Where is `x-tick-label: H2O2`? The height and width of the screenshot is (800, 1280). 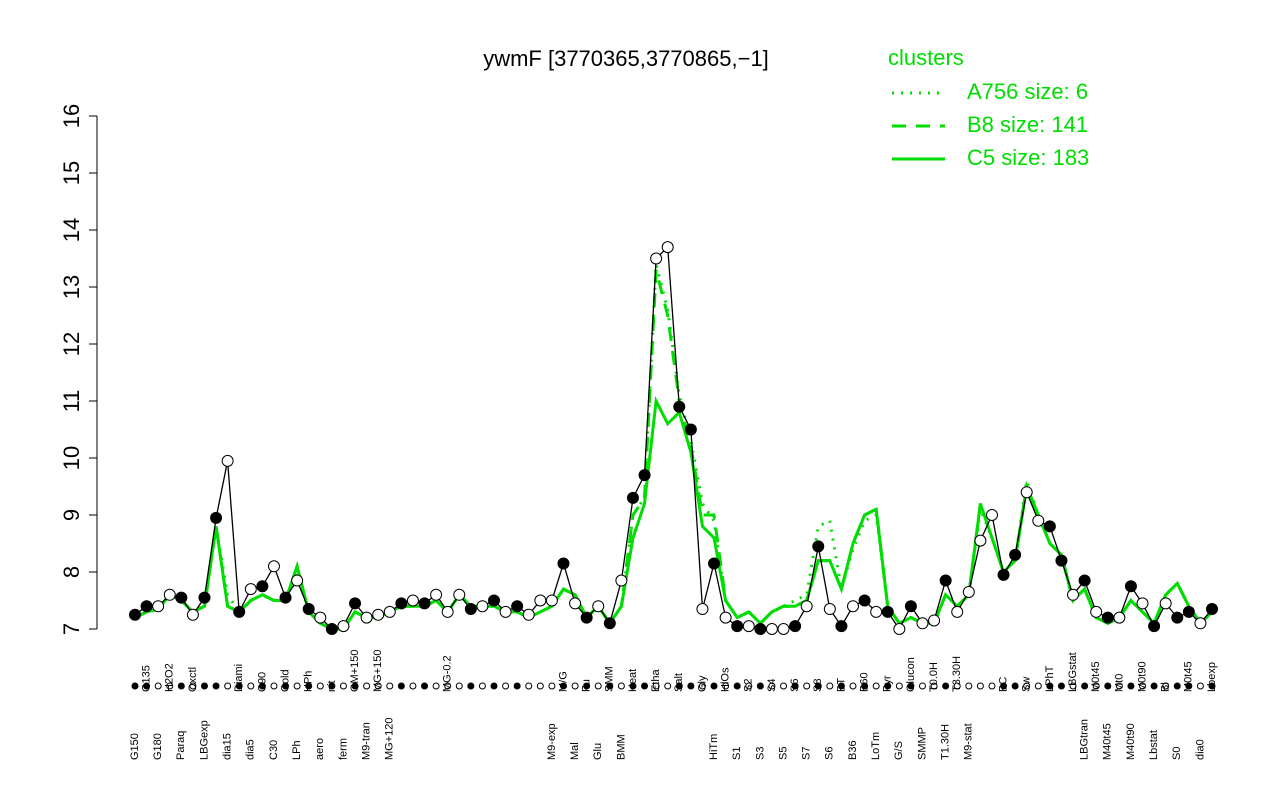
x-tick-label: H2O2 is located at coordinates (170, 677).